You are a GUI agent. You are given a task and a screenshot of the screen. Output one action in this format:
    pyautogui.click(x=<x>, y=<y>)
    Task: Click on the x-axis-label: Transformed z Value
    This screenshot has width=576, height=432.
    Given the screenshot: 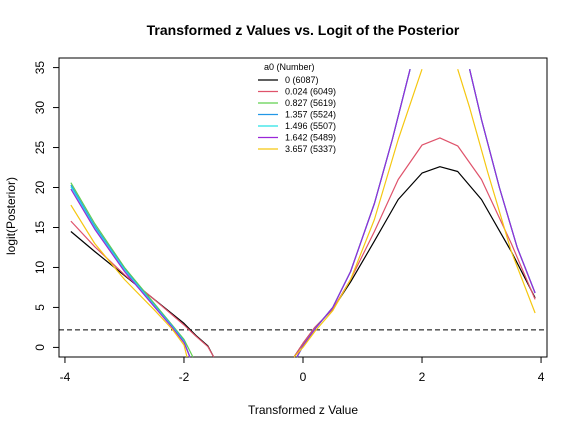 What is the action you would take?
    pyautogui.click(x=303, y=410)
    